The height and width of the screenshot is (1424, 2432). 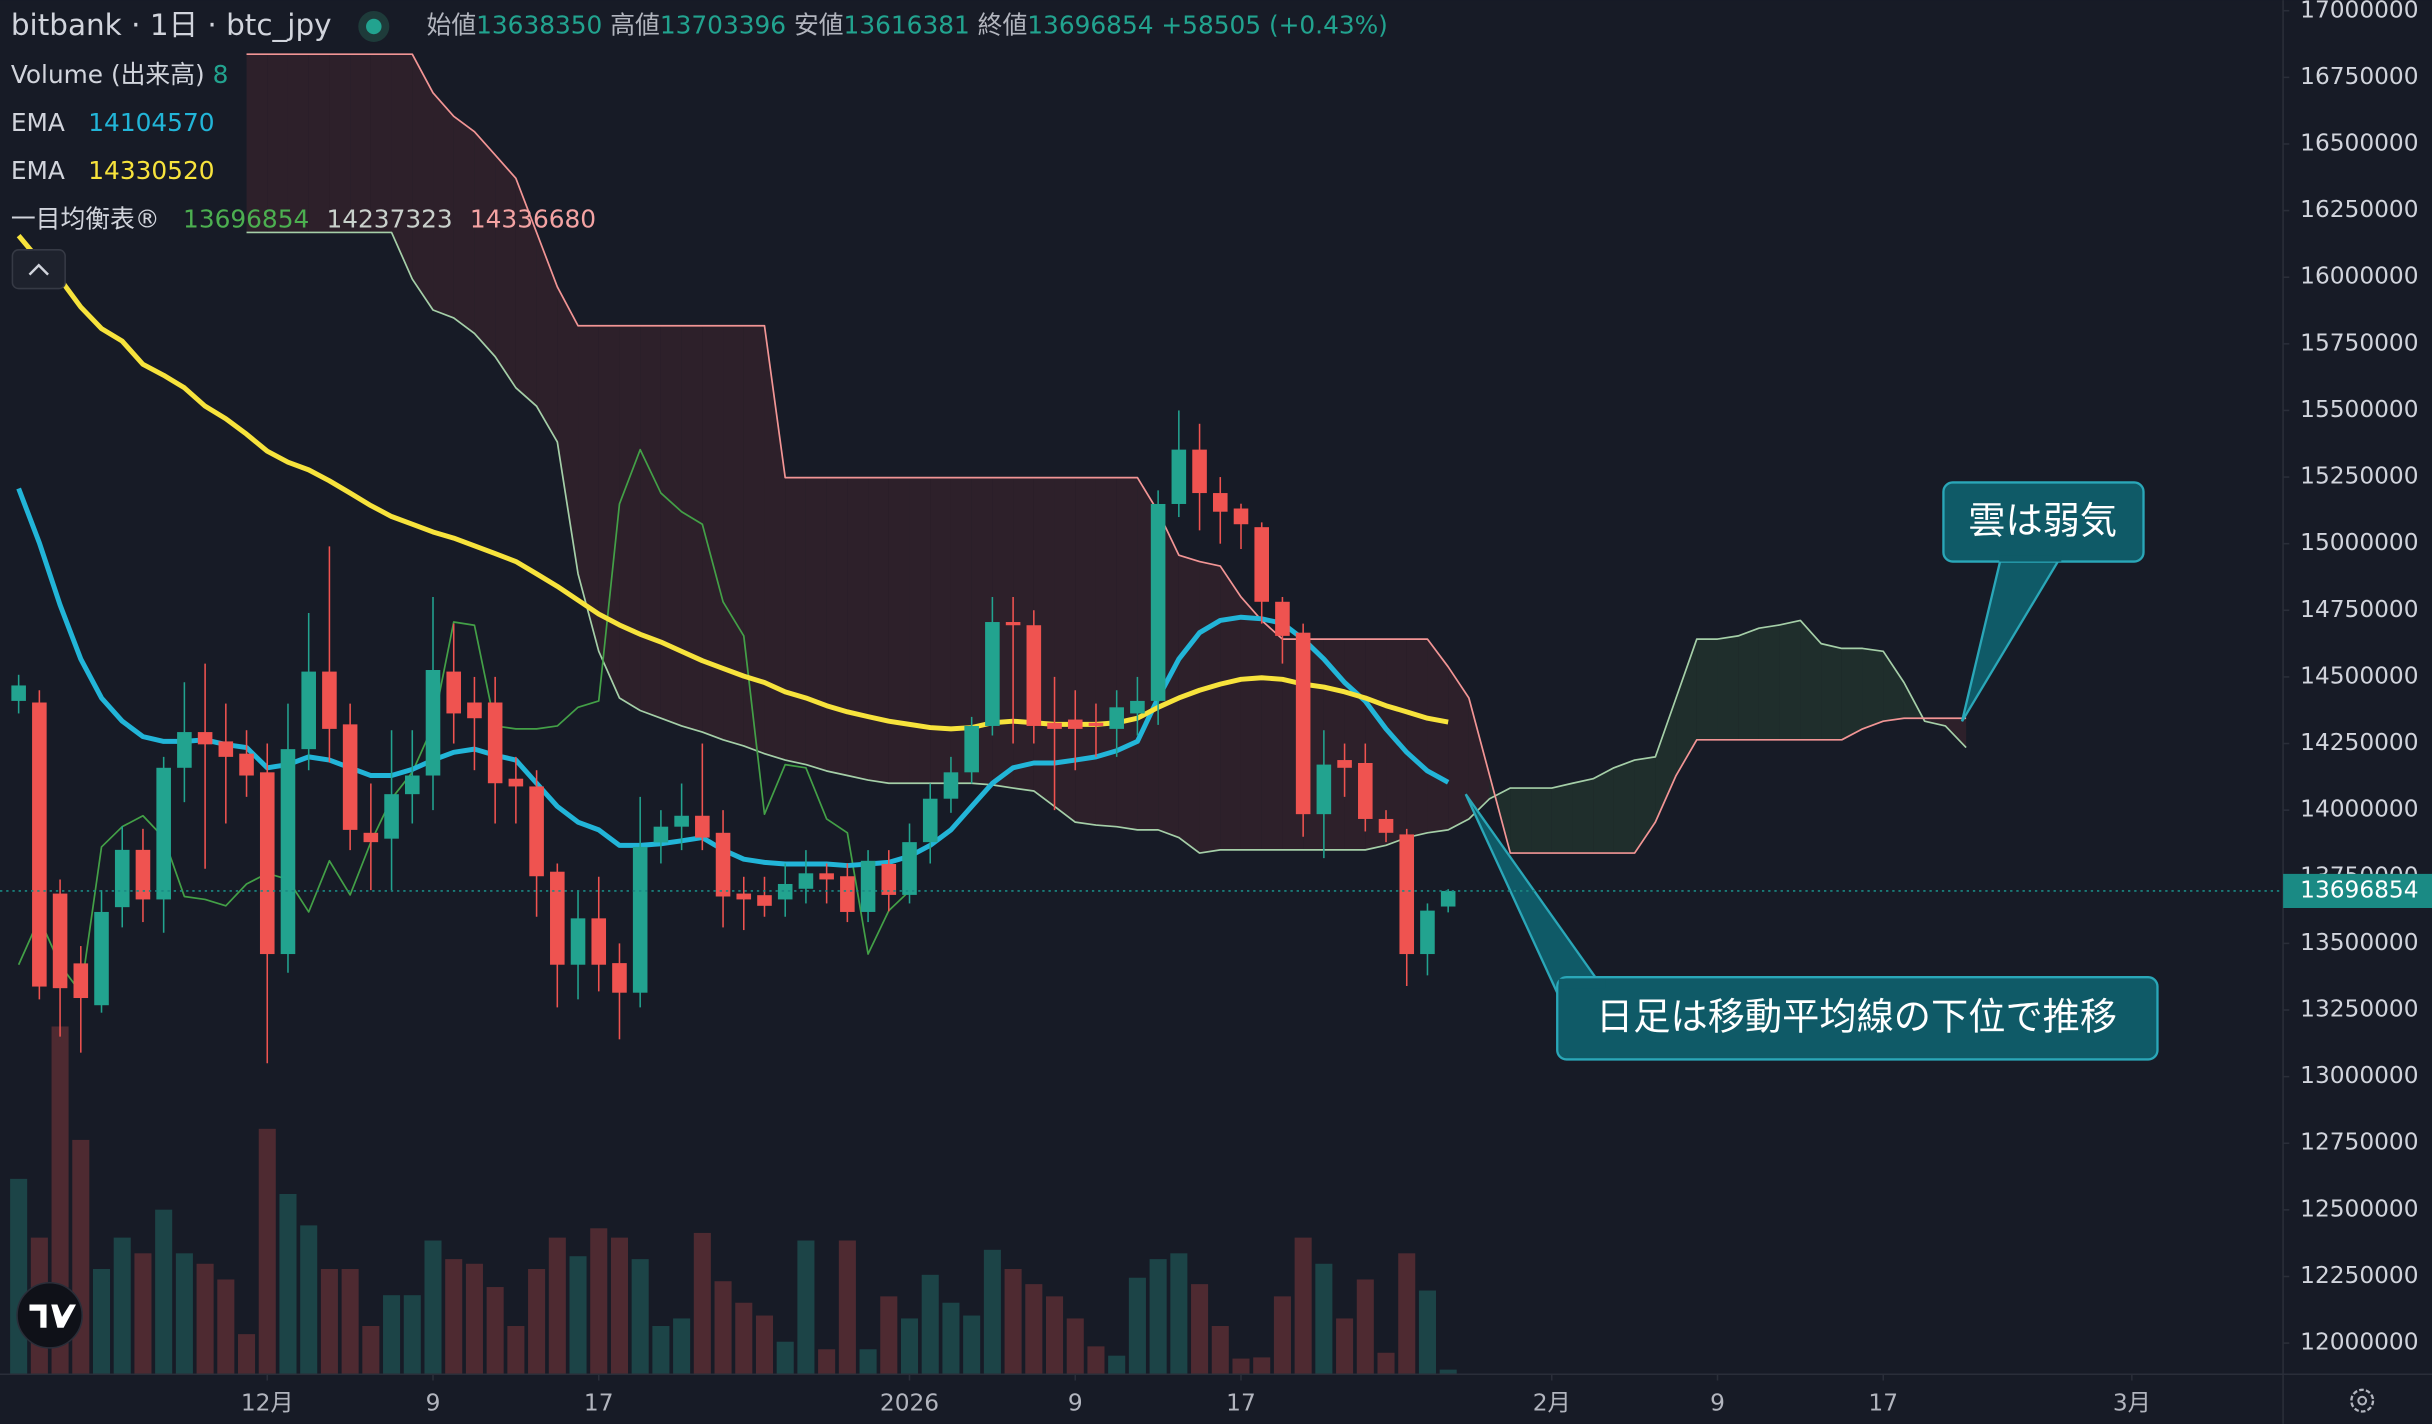 I want to click on logo, so click(x=49, y=1315).